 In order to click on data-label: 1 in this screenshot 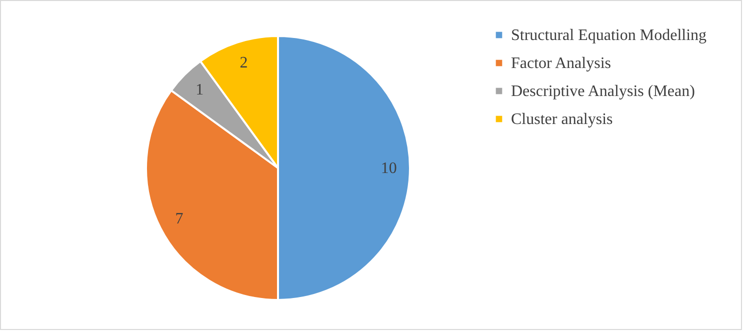, I will do `click(200, 90)`.